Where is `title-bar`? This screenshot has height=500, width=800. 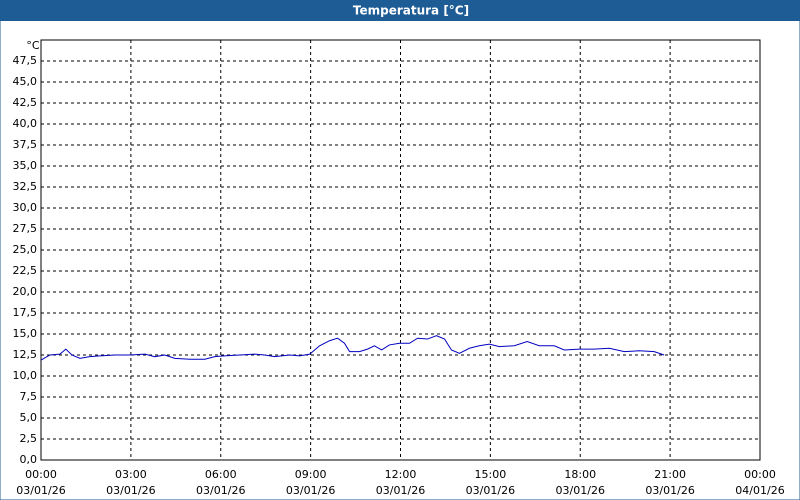 title-bar is located at coordinates (400, 10).